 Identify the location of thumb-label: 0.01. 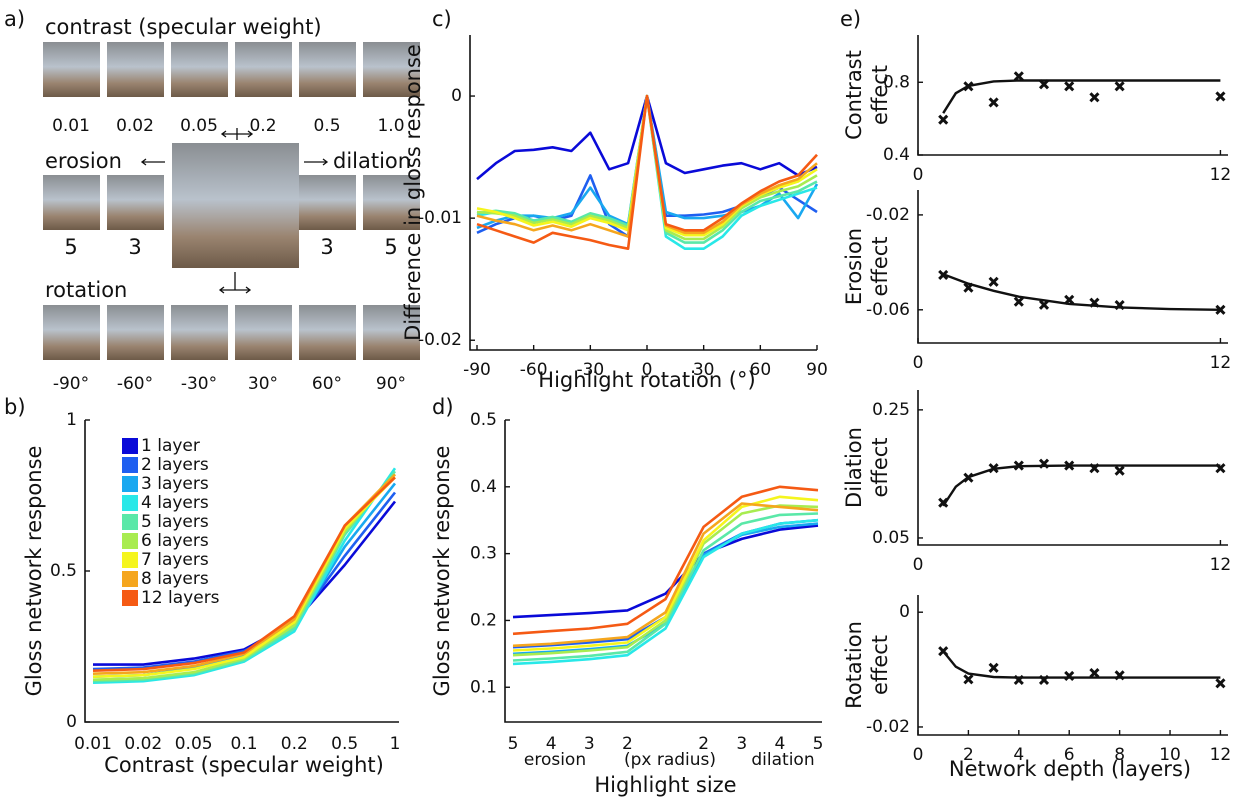
(71, 126).